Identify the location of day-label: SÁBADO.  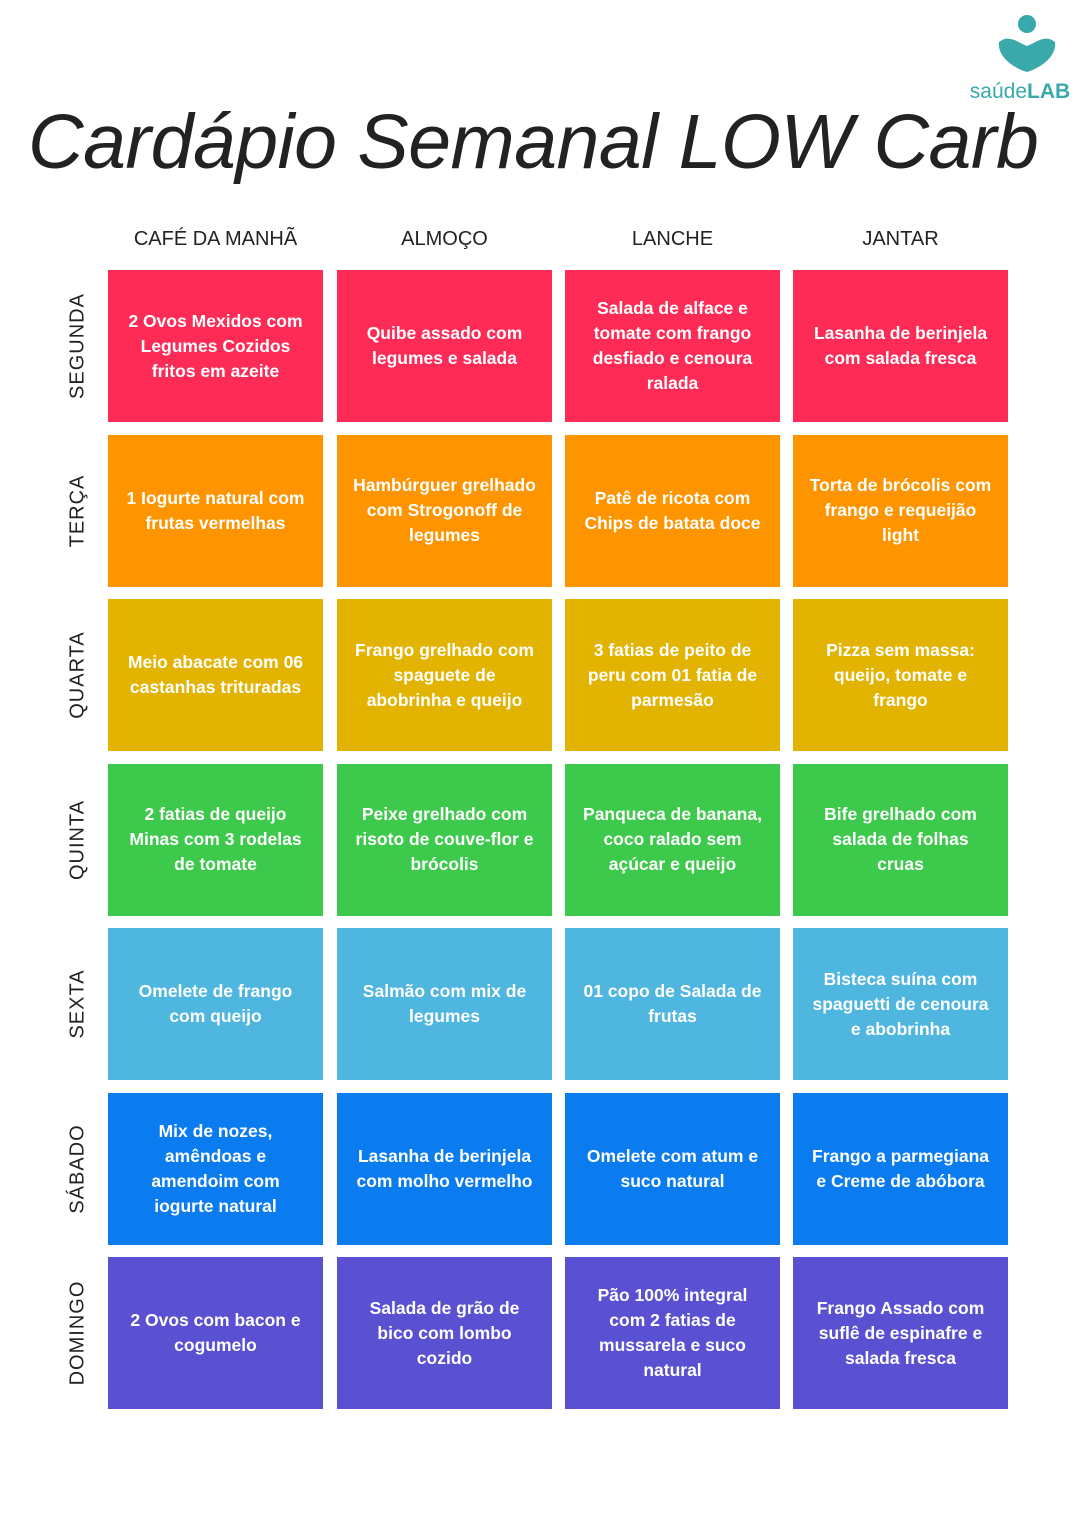
(77, 1168).